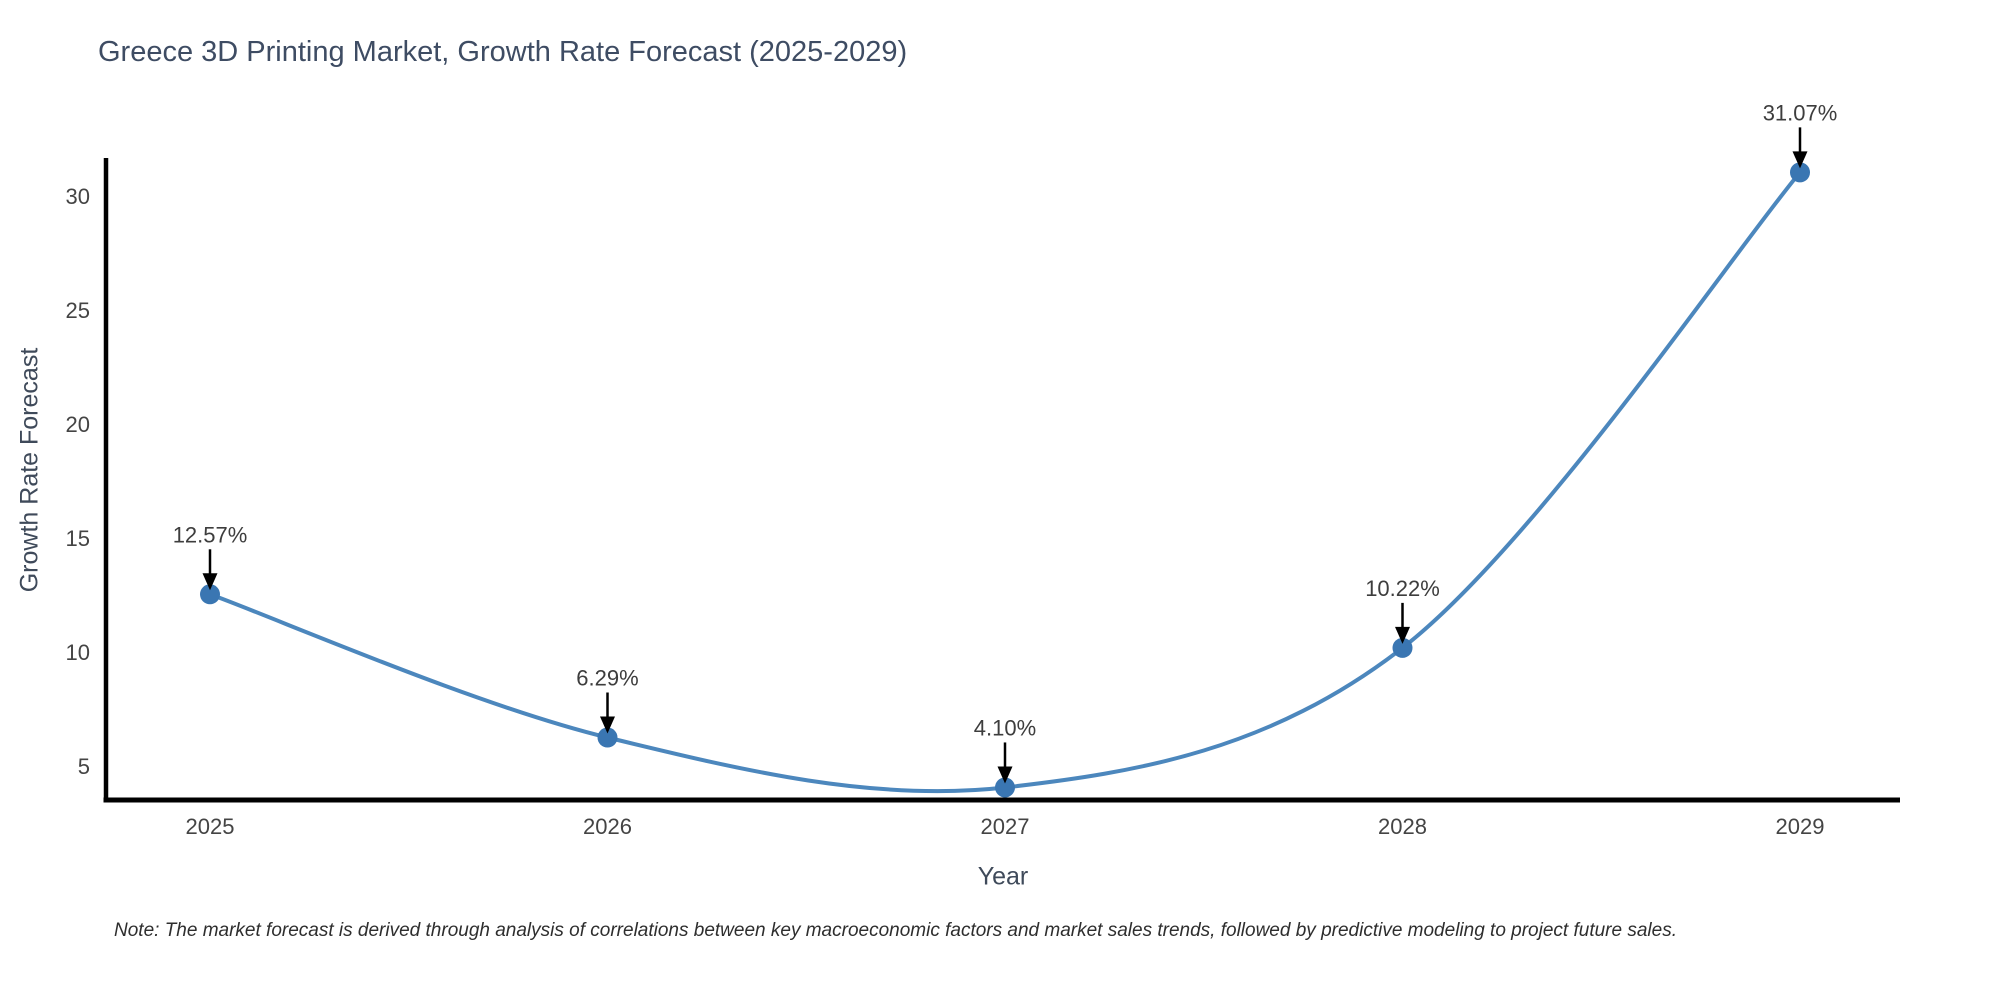 Image resolution: width=2000 pixels, height=1000 pixels. Describe the element at coordinates (210, 534) in the screenshot. I see `annotation-label-2025: 12.57%` at that location.